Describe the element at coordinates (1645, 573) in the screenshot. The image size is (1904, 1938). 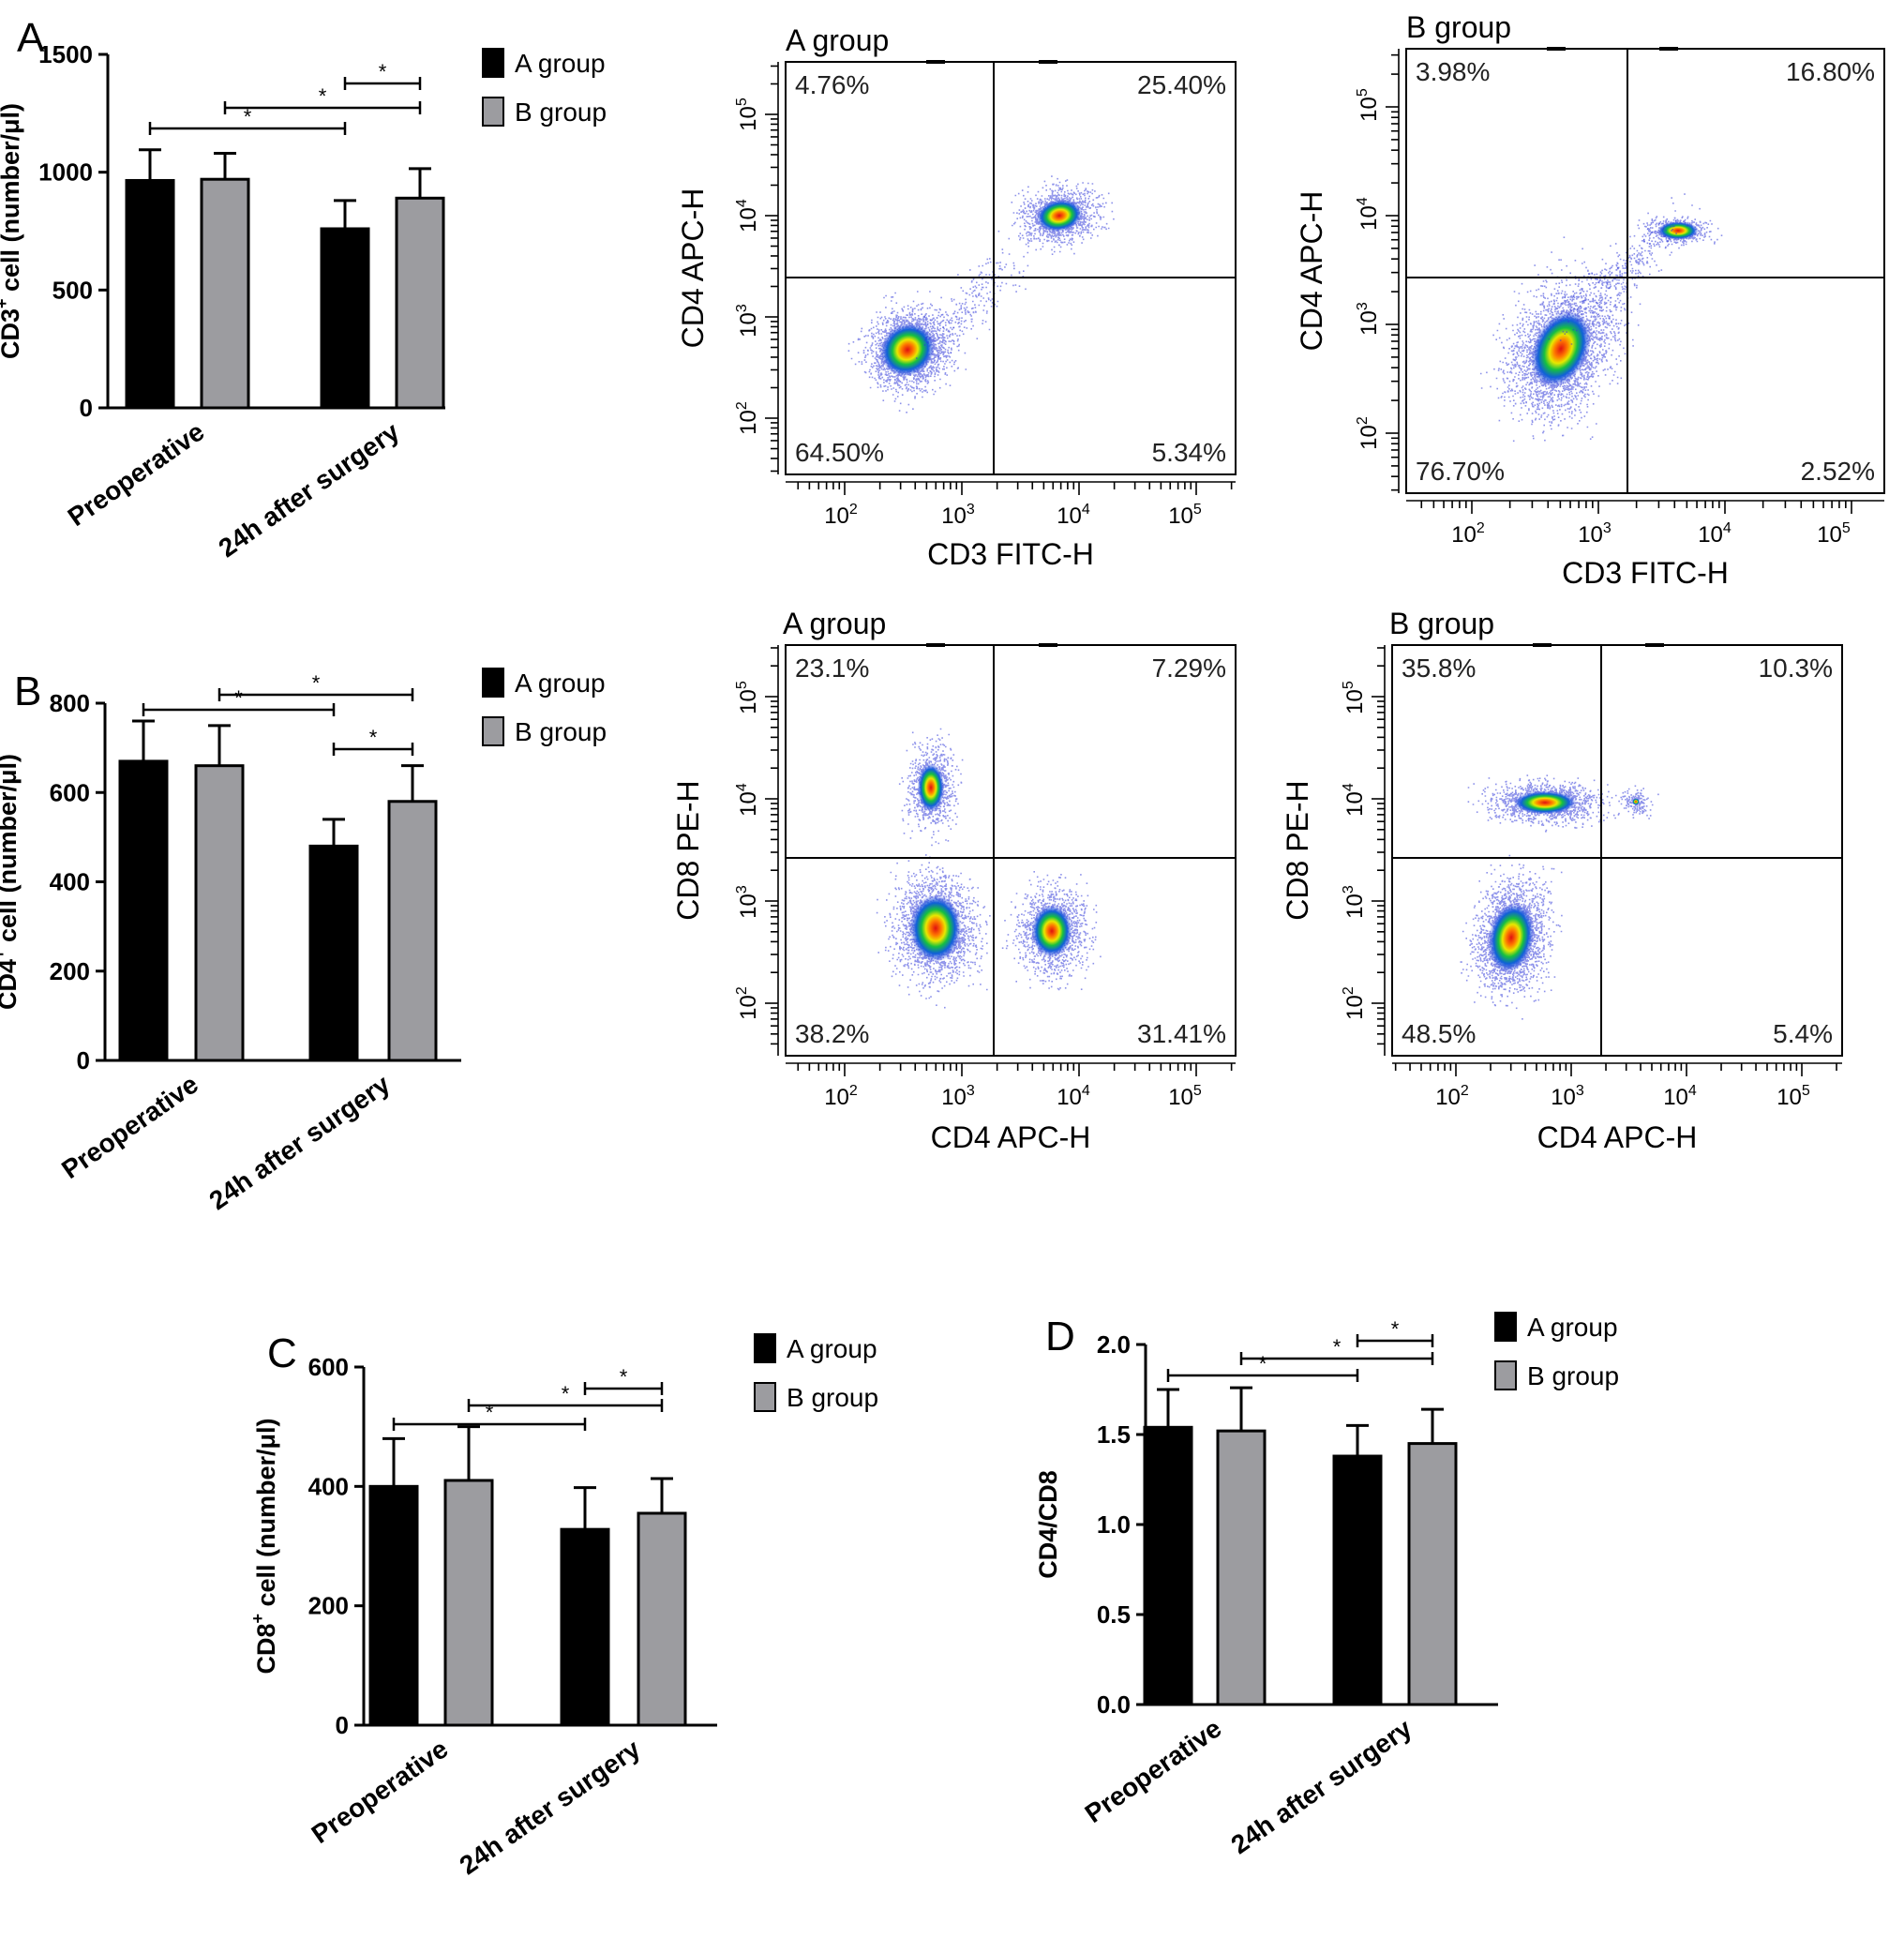
I see `flow-x-axis-label: CD3 FITC-H` at that location.